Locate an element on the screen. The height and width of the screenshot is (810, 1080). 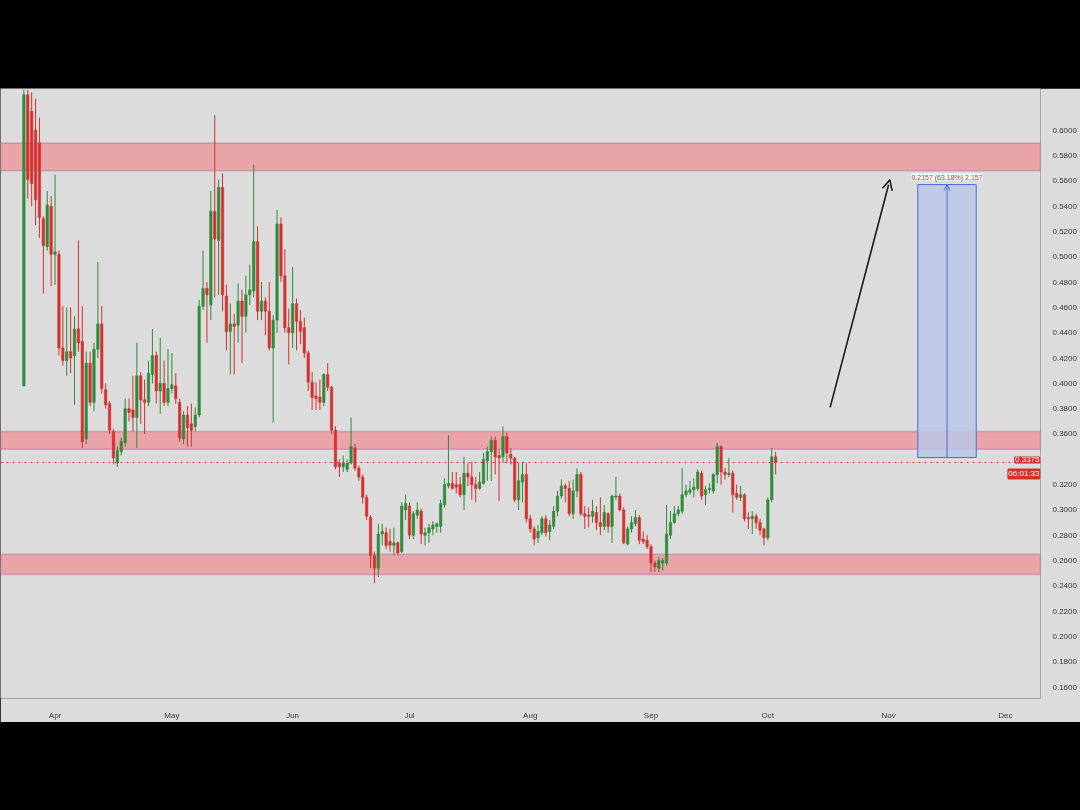
y-tick-label: 0.4400 is located at coordinates (1065, 333).